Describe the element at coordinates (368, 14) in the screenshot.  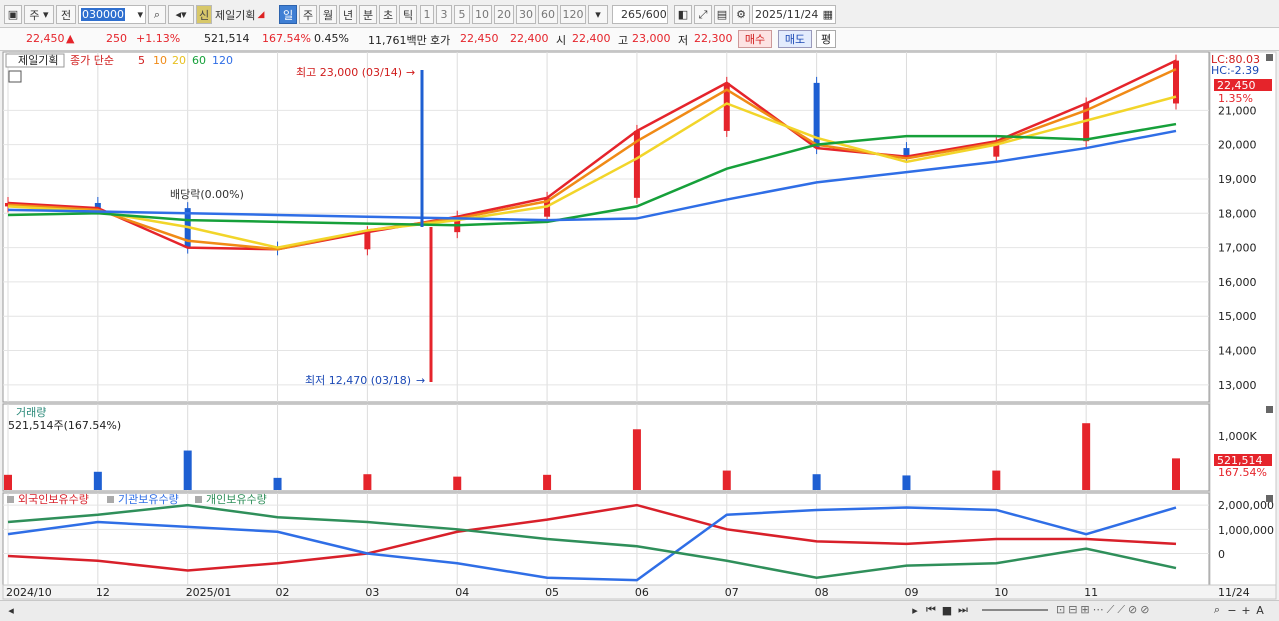
I see `tab-minute: 분` at that location.